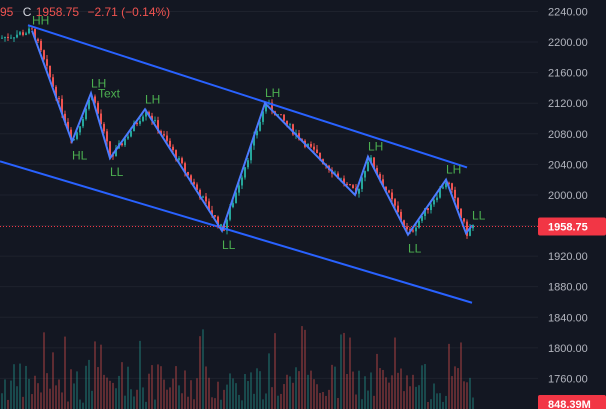 Image resolution: width=606 pixels, height=409 pixels. What do you see at coordinates (568, 196) in the screenshot?
I see `y-tick-label: 2000.00` at bounding box center [568, 196].